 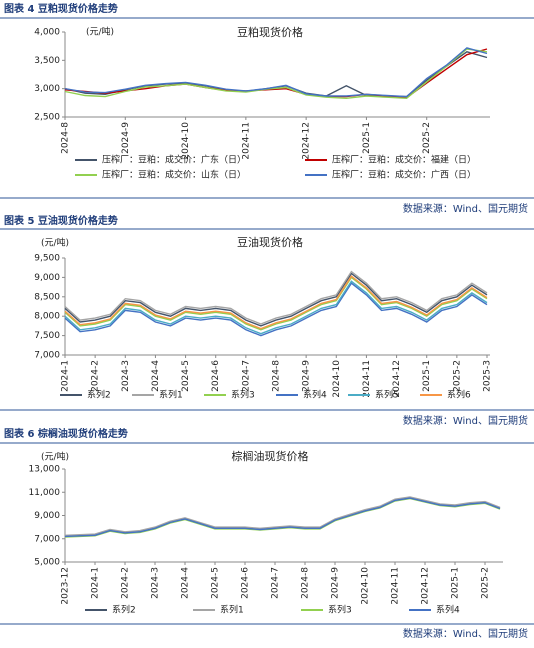 I want to click on y-tick-label: 4,000, so click(x=47, y=33).